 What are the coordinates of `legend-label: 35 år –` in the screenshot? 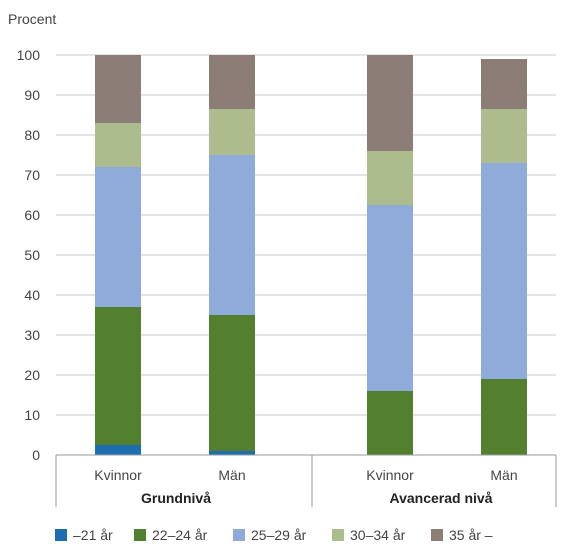 It's located at (471, 535).